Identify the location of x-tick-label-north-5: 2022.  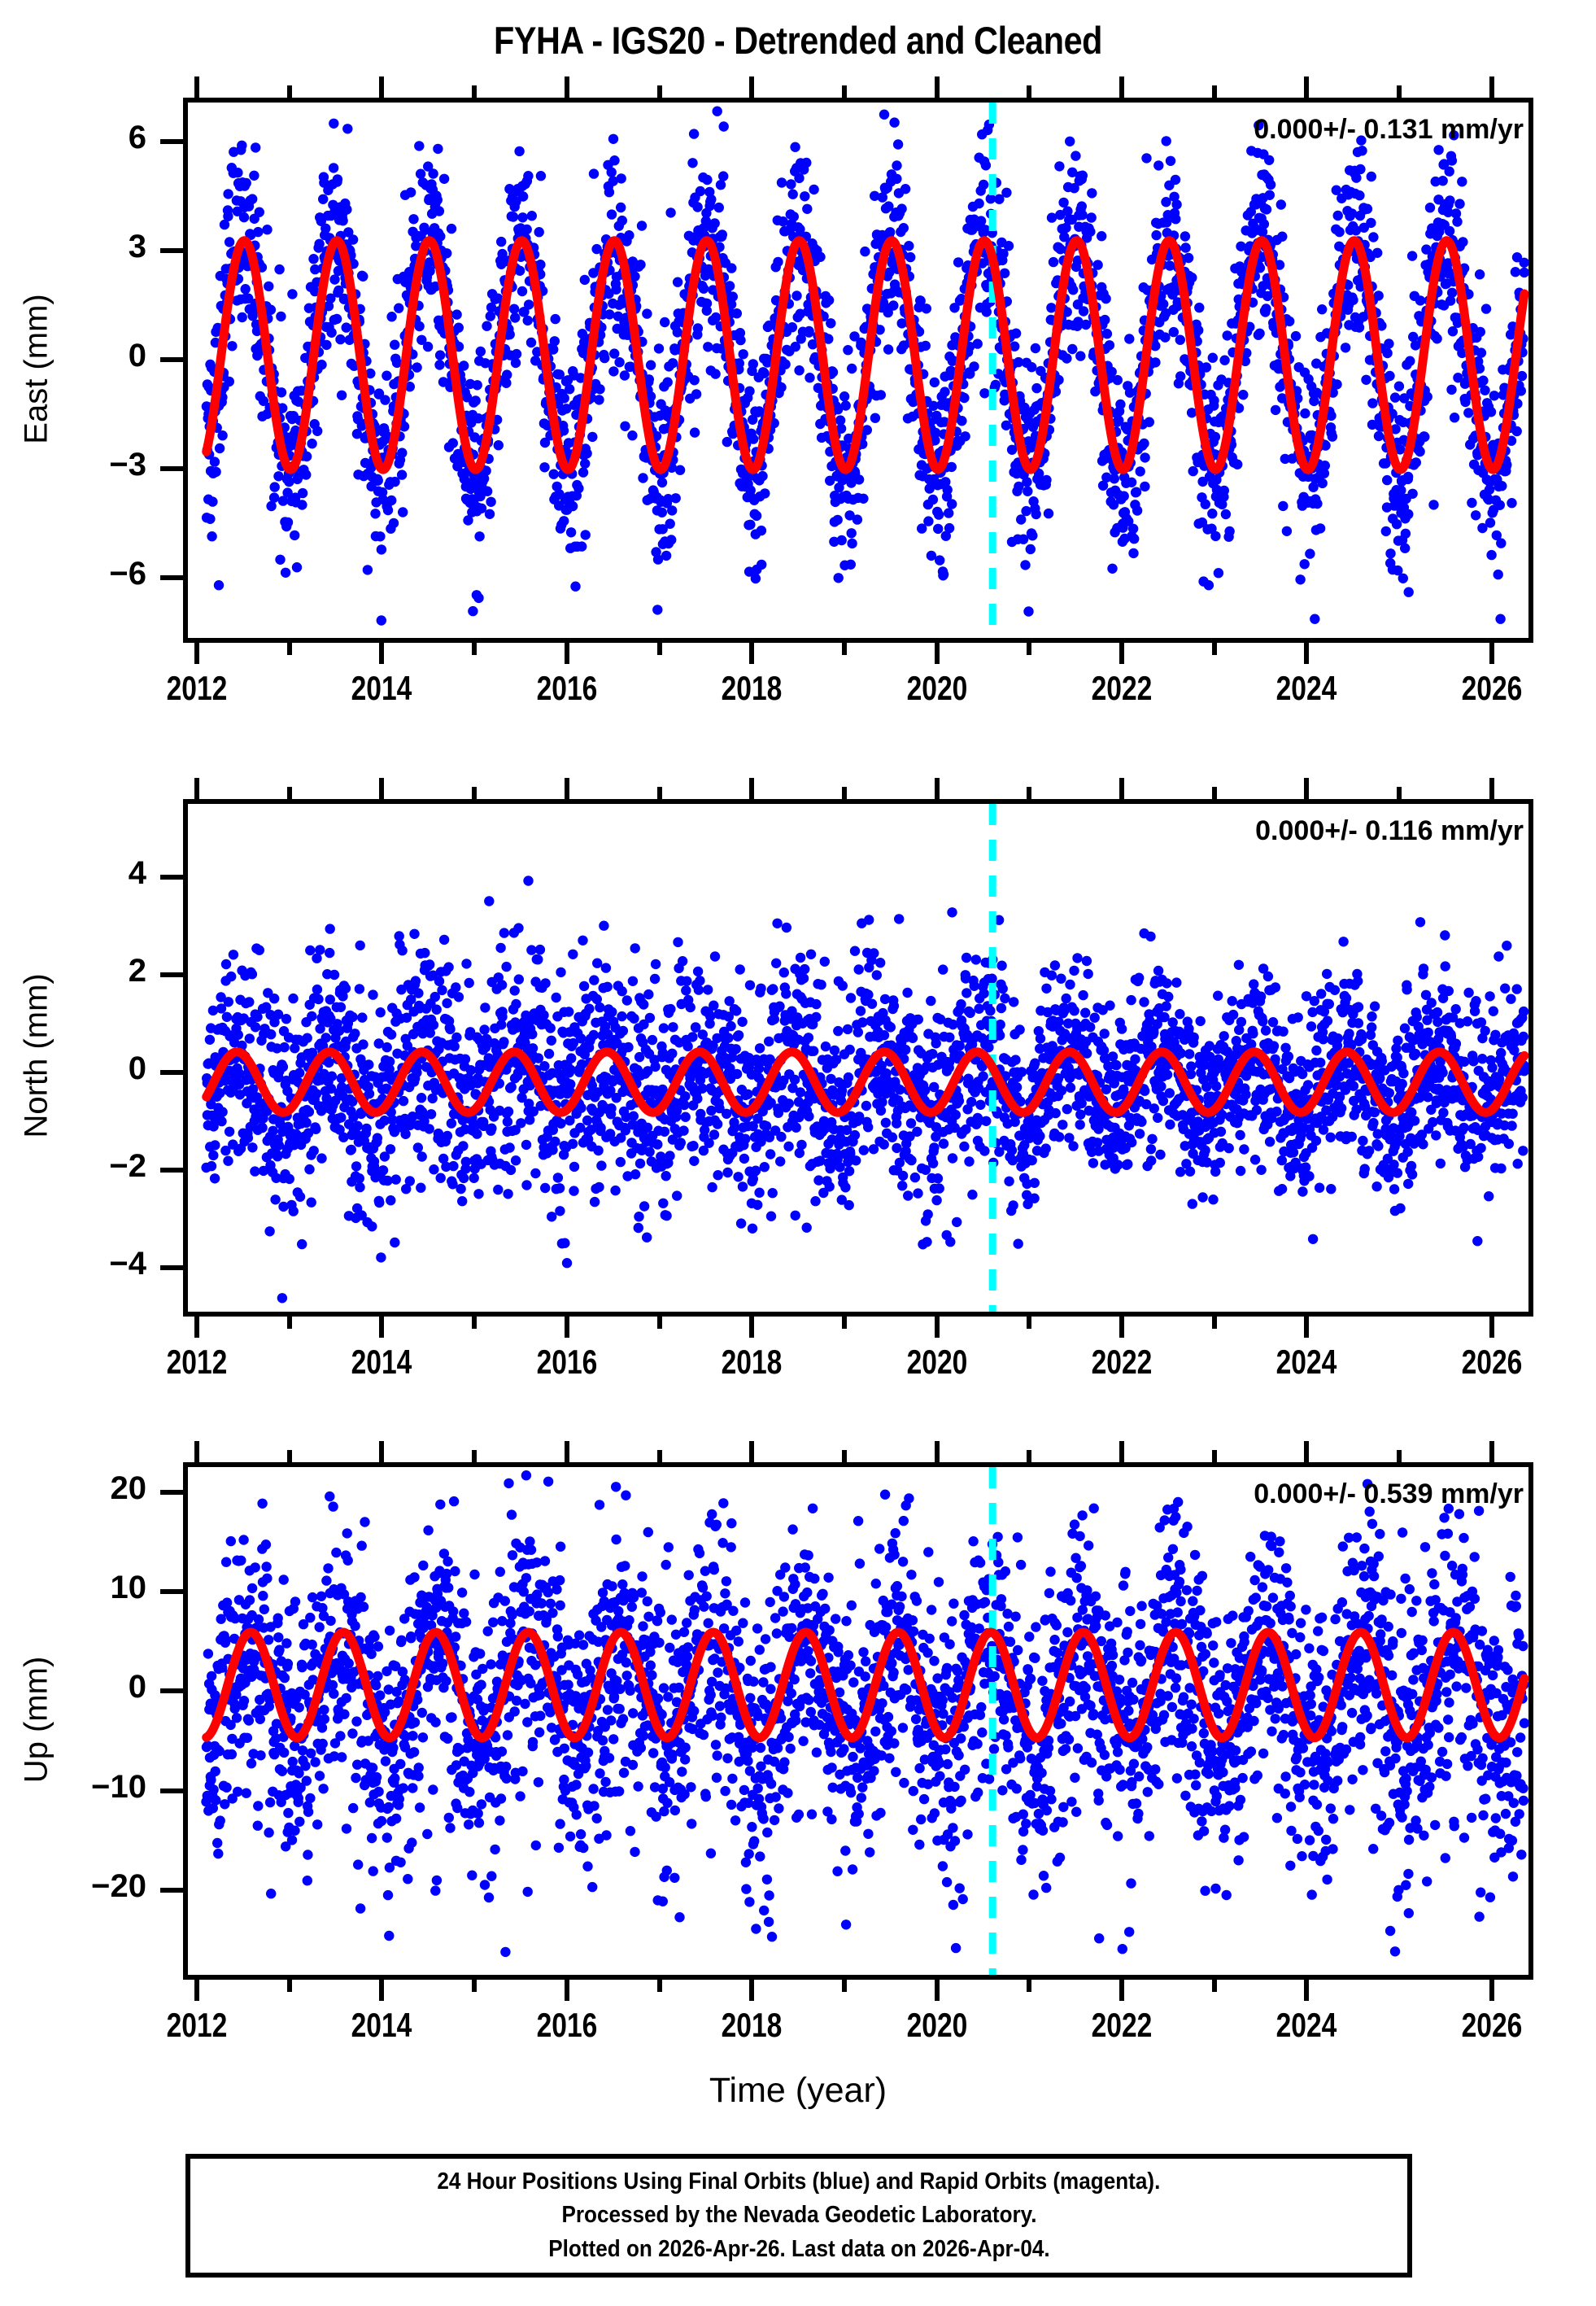
(1122, 1362).